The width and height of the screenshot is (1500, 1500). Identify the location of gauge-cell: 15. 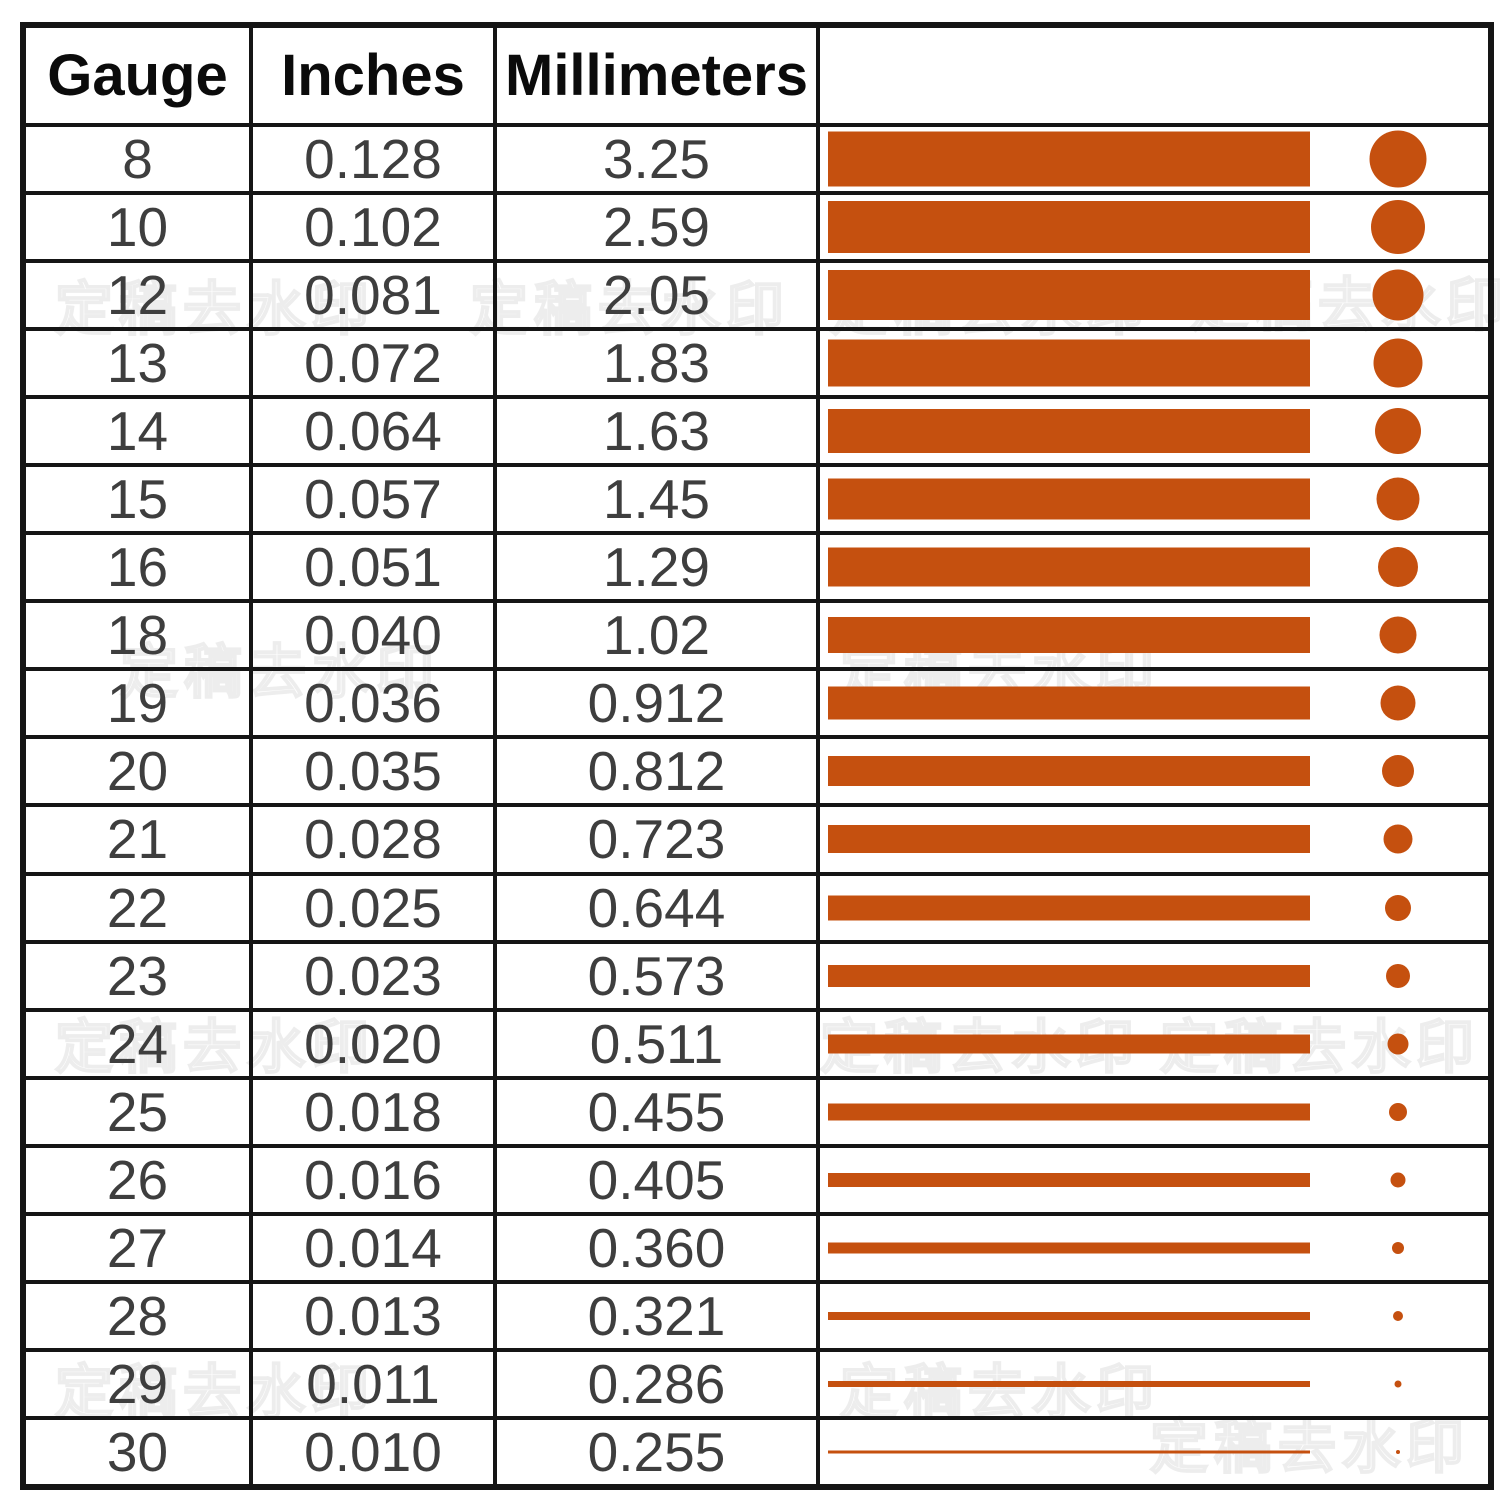
(137, 499).